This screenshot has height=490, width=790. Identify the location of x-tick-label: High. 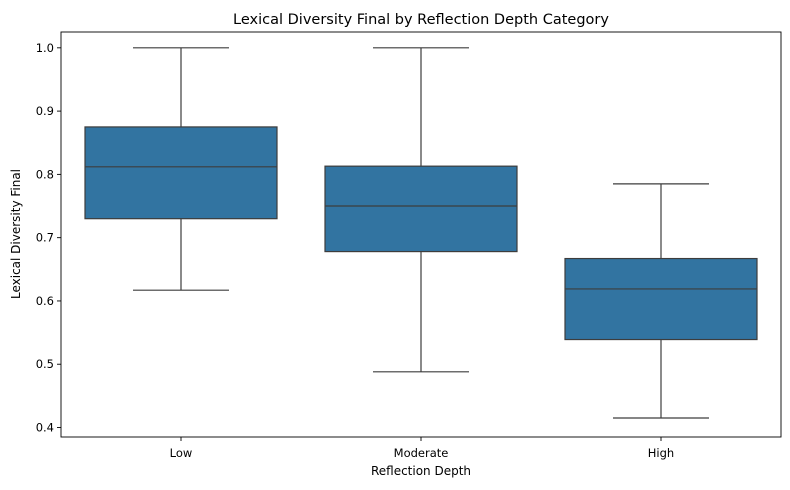
(661, 453).